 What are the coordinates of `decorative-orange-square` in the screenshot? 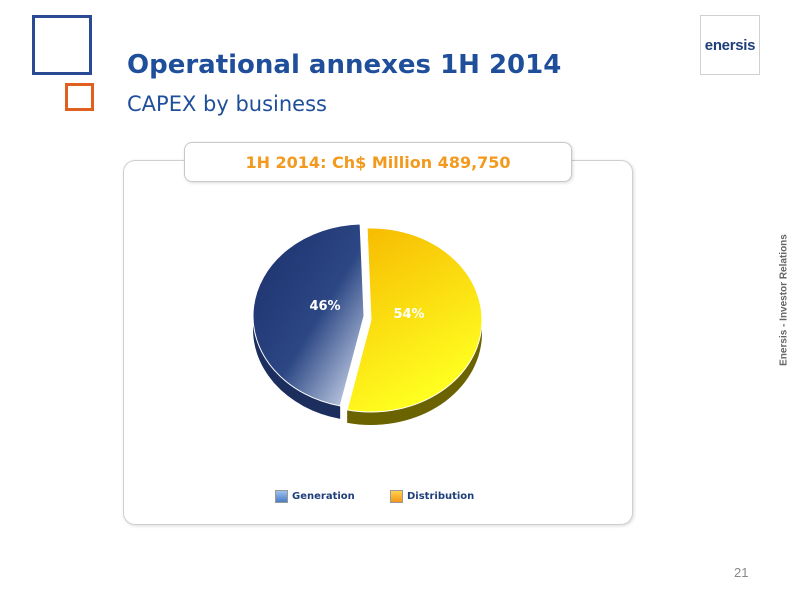 It's located at (79, 97).